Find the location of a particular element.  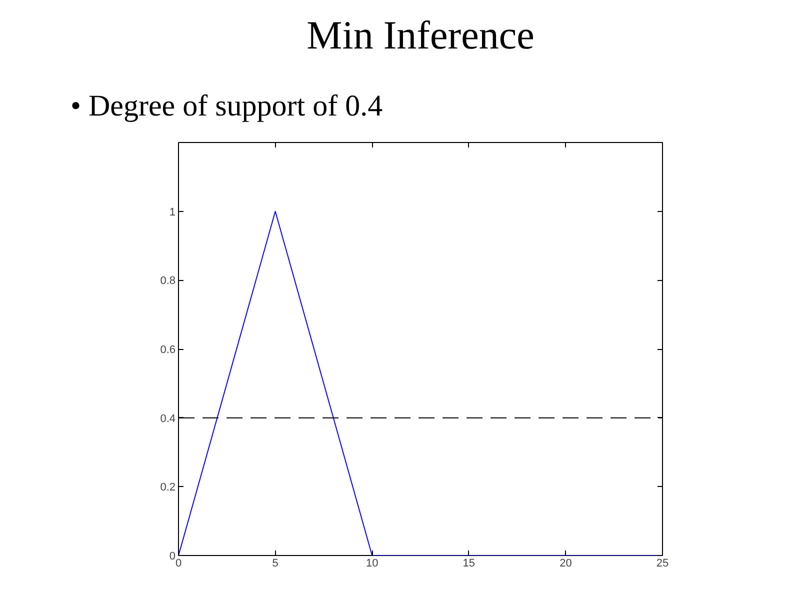

y-tick-label: 0.8 is located at coordinates (168, 281).